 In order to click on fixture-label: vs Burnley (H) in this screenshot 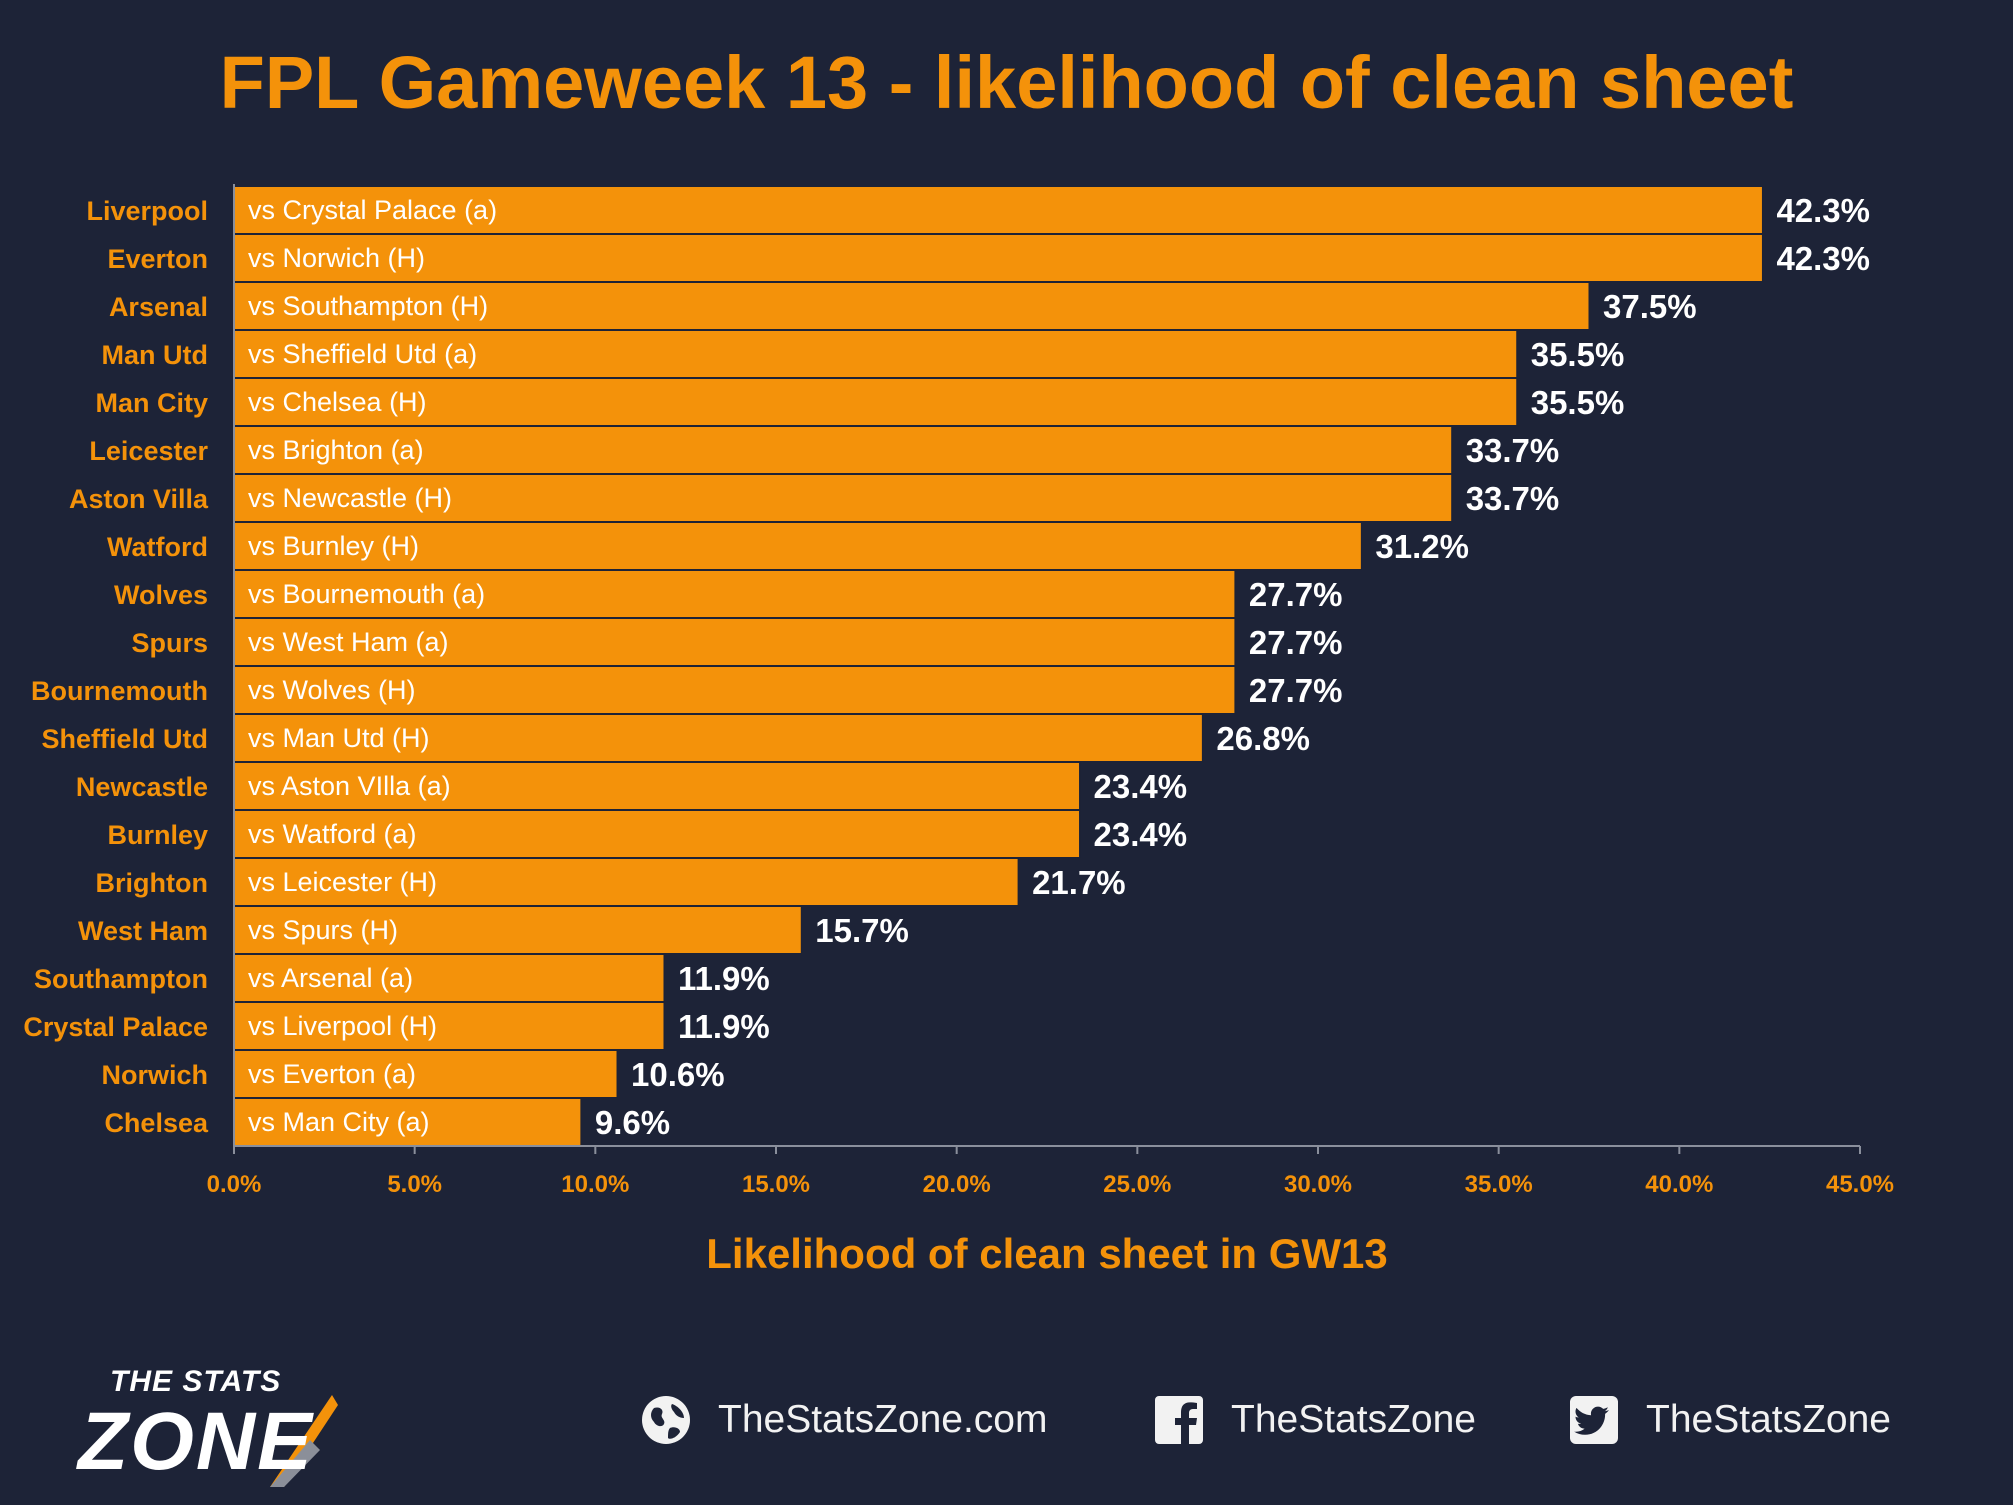, I will do `click(333, 546)`.